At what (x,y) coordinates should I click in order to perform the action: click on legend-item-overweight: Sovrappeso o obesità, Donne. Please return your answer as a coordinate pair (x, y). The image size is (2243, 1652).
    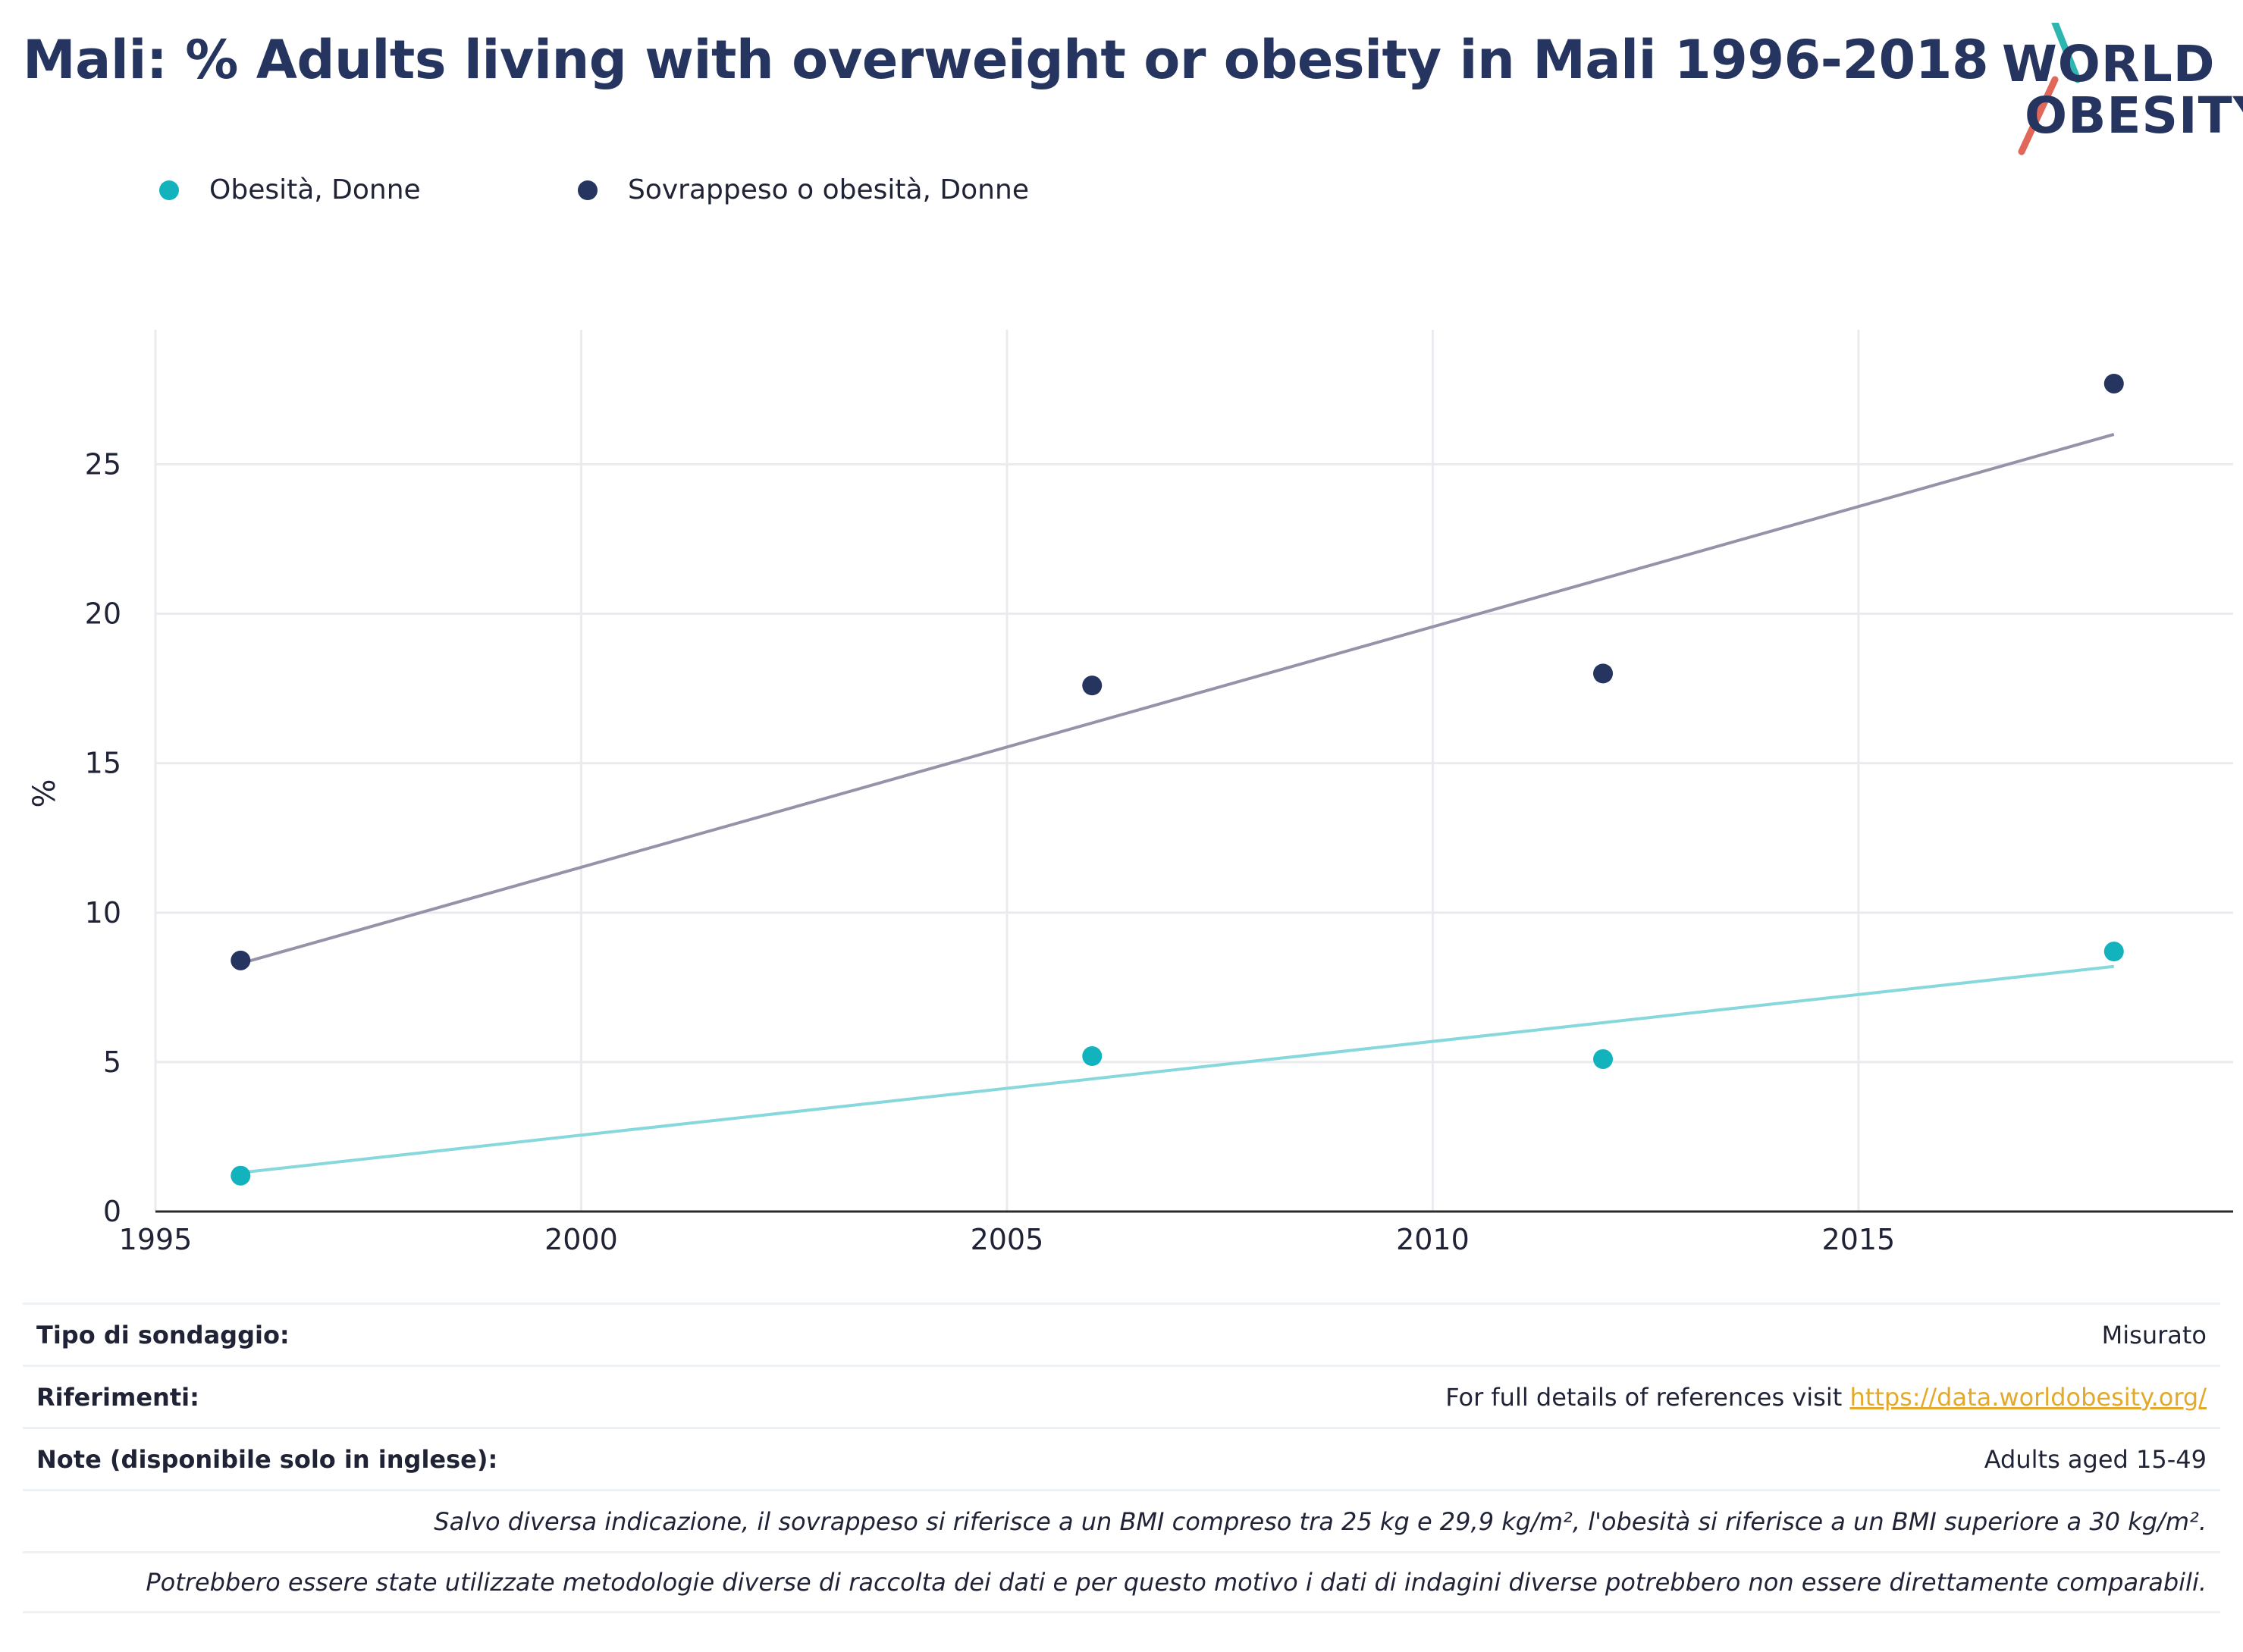
    Looking at the image, I should click on (804, 189).